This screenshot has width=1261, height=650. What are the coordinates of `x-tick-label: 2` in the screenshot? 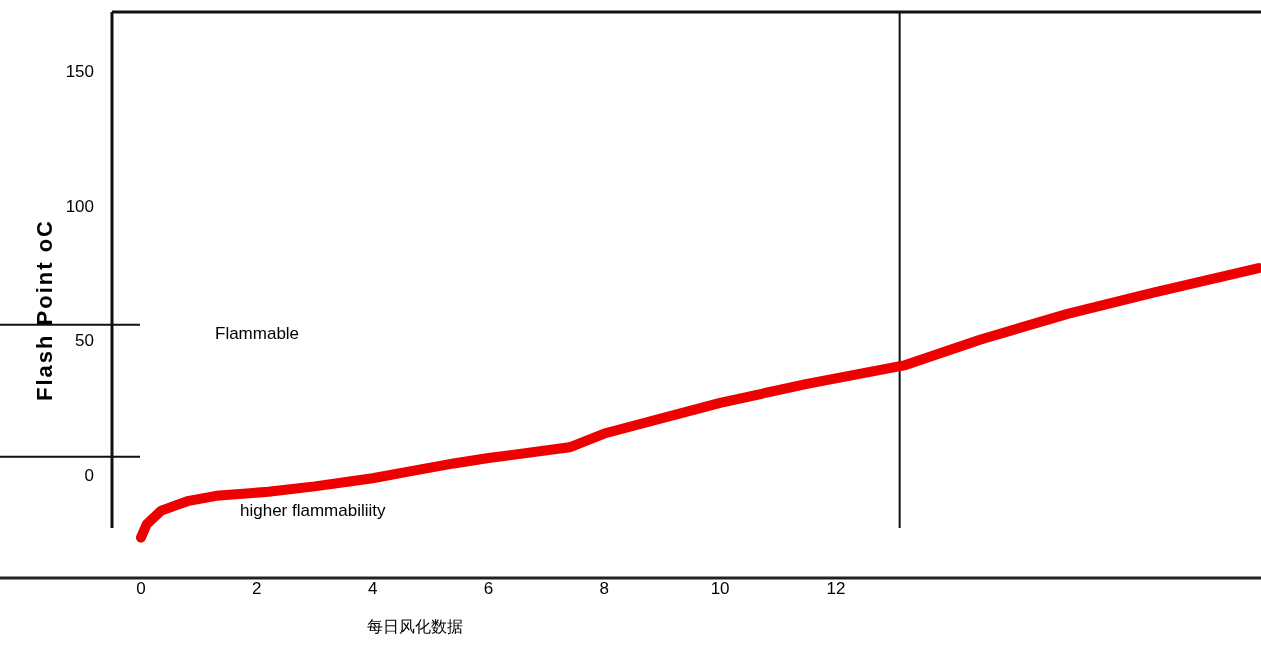 It's located at (257, 588).